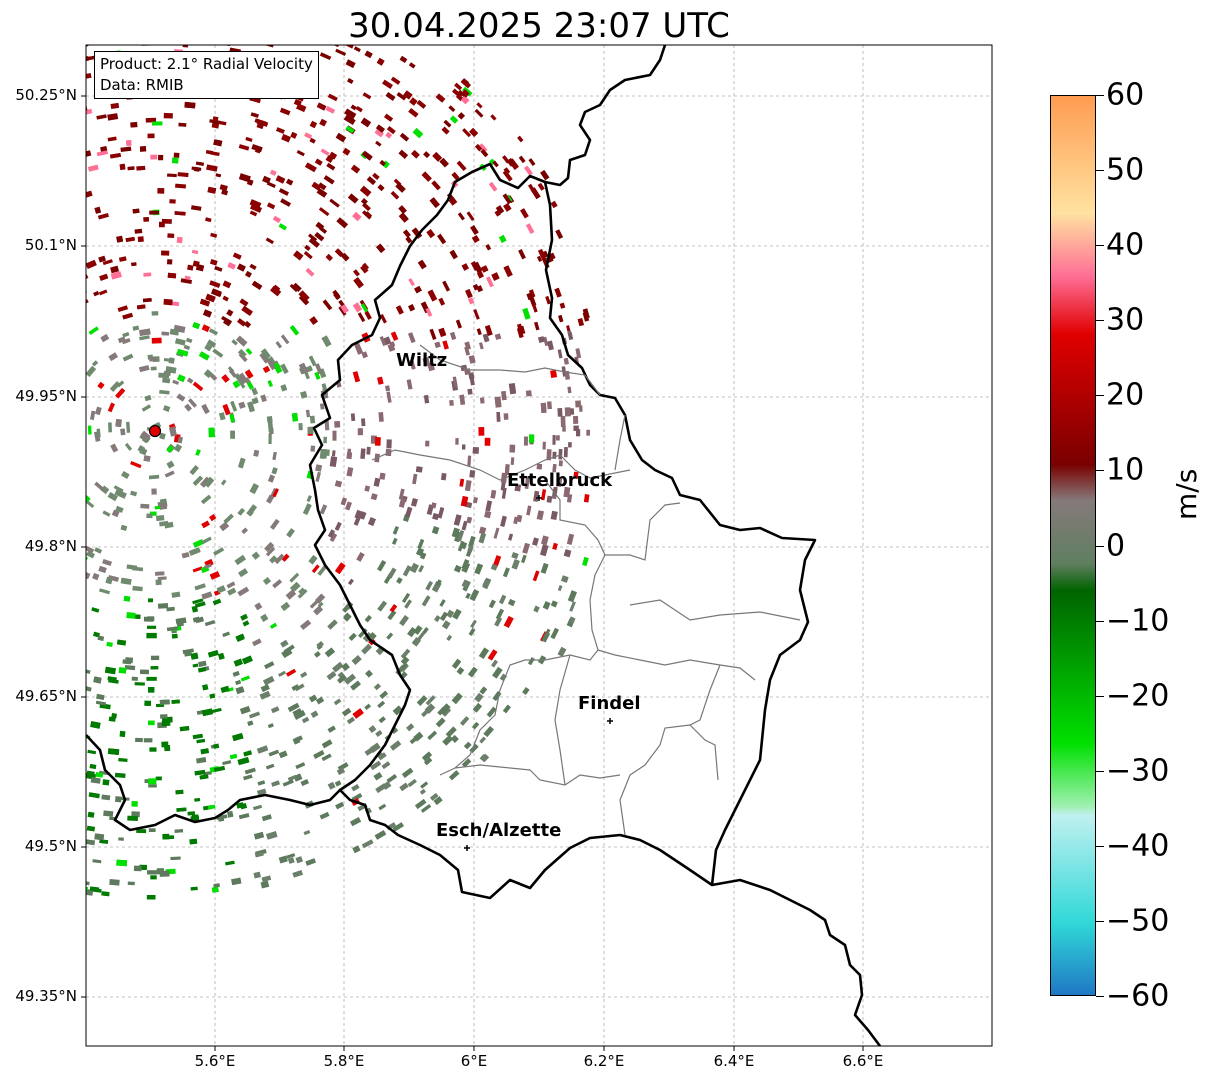 This screenshot has width=1207, height=1081. I want to click on colorbar-tick-label: −20, so click(1138, 696).